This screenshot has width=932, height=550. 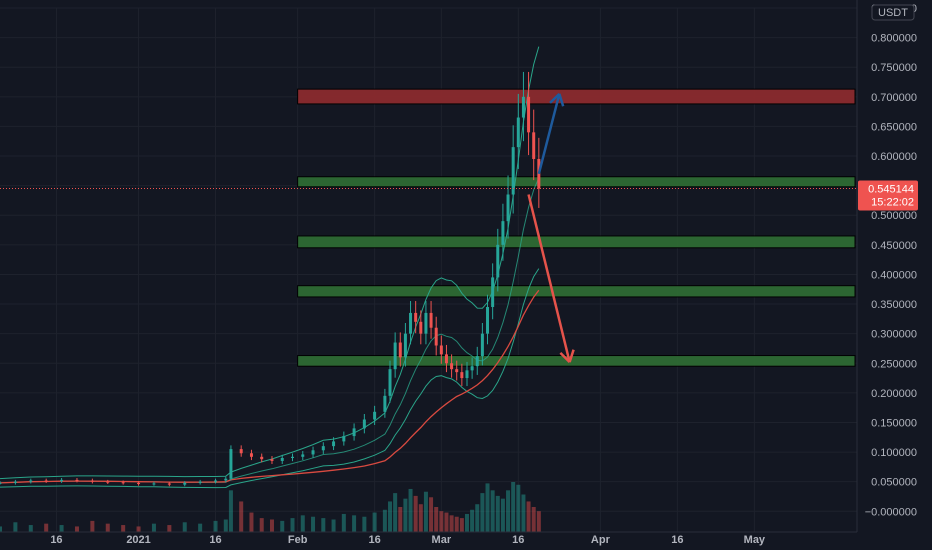 What do you see at coordinates (138, 540) in the screenshot?
I see `time-tick-label: 2021` at bounding box center [138, 540].